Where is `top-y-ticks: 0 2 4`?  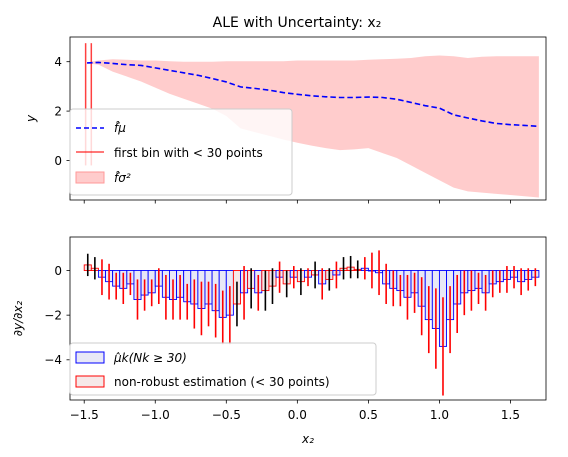
top-y-ticks: 0 2 4 is located at coordinates (62, 111).